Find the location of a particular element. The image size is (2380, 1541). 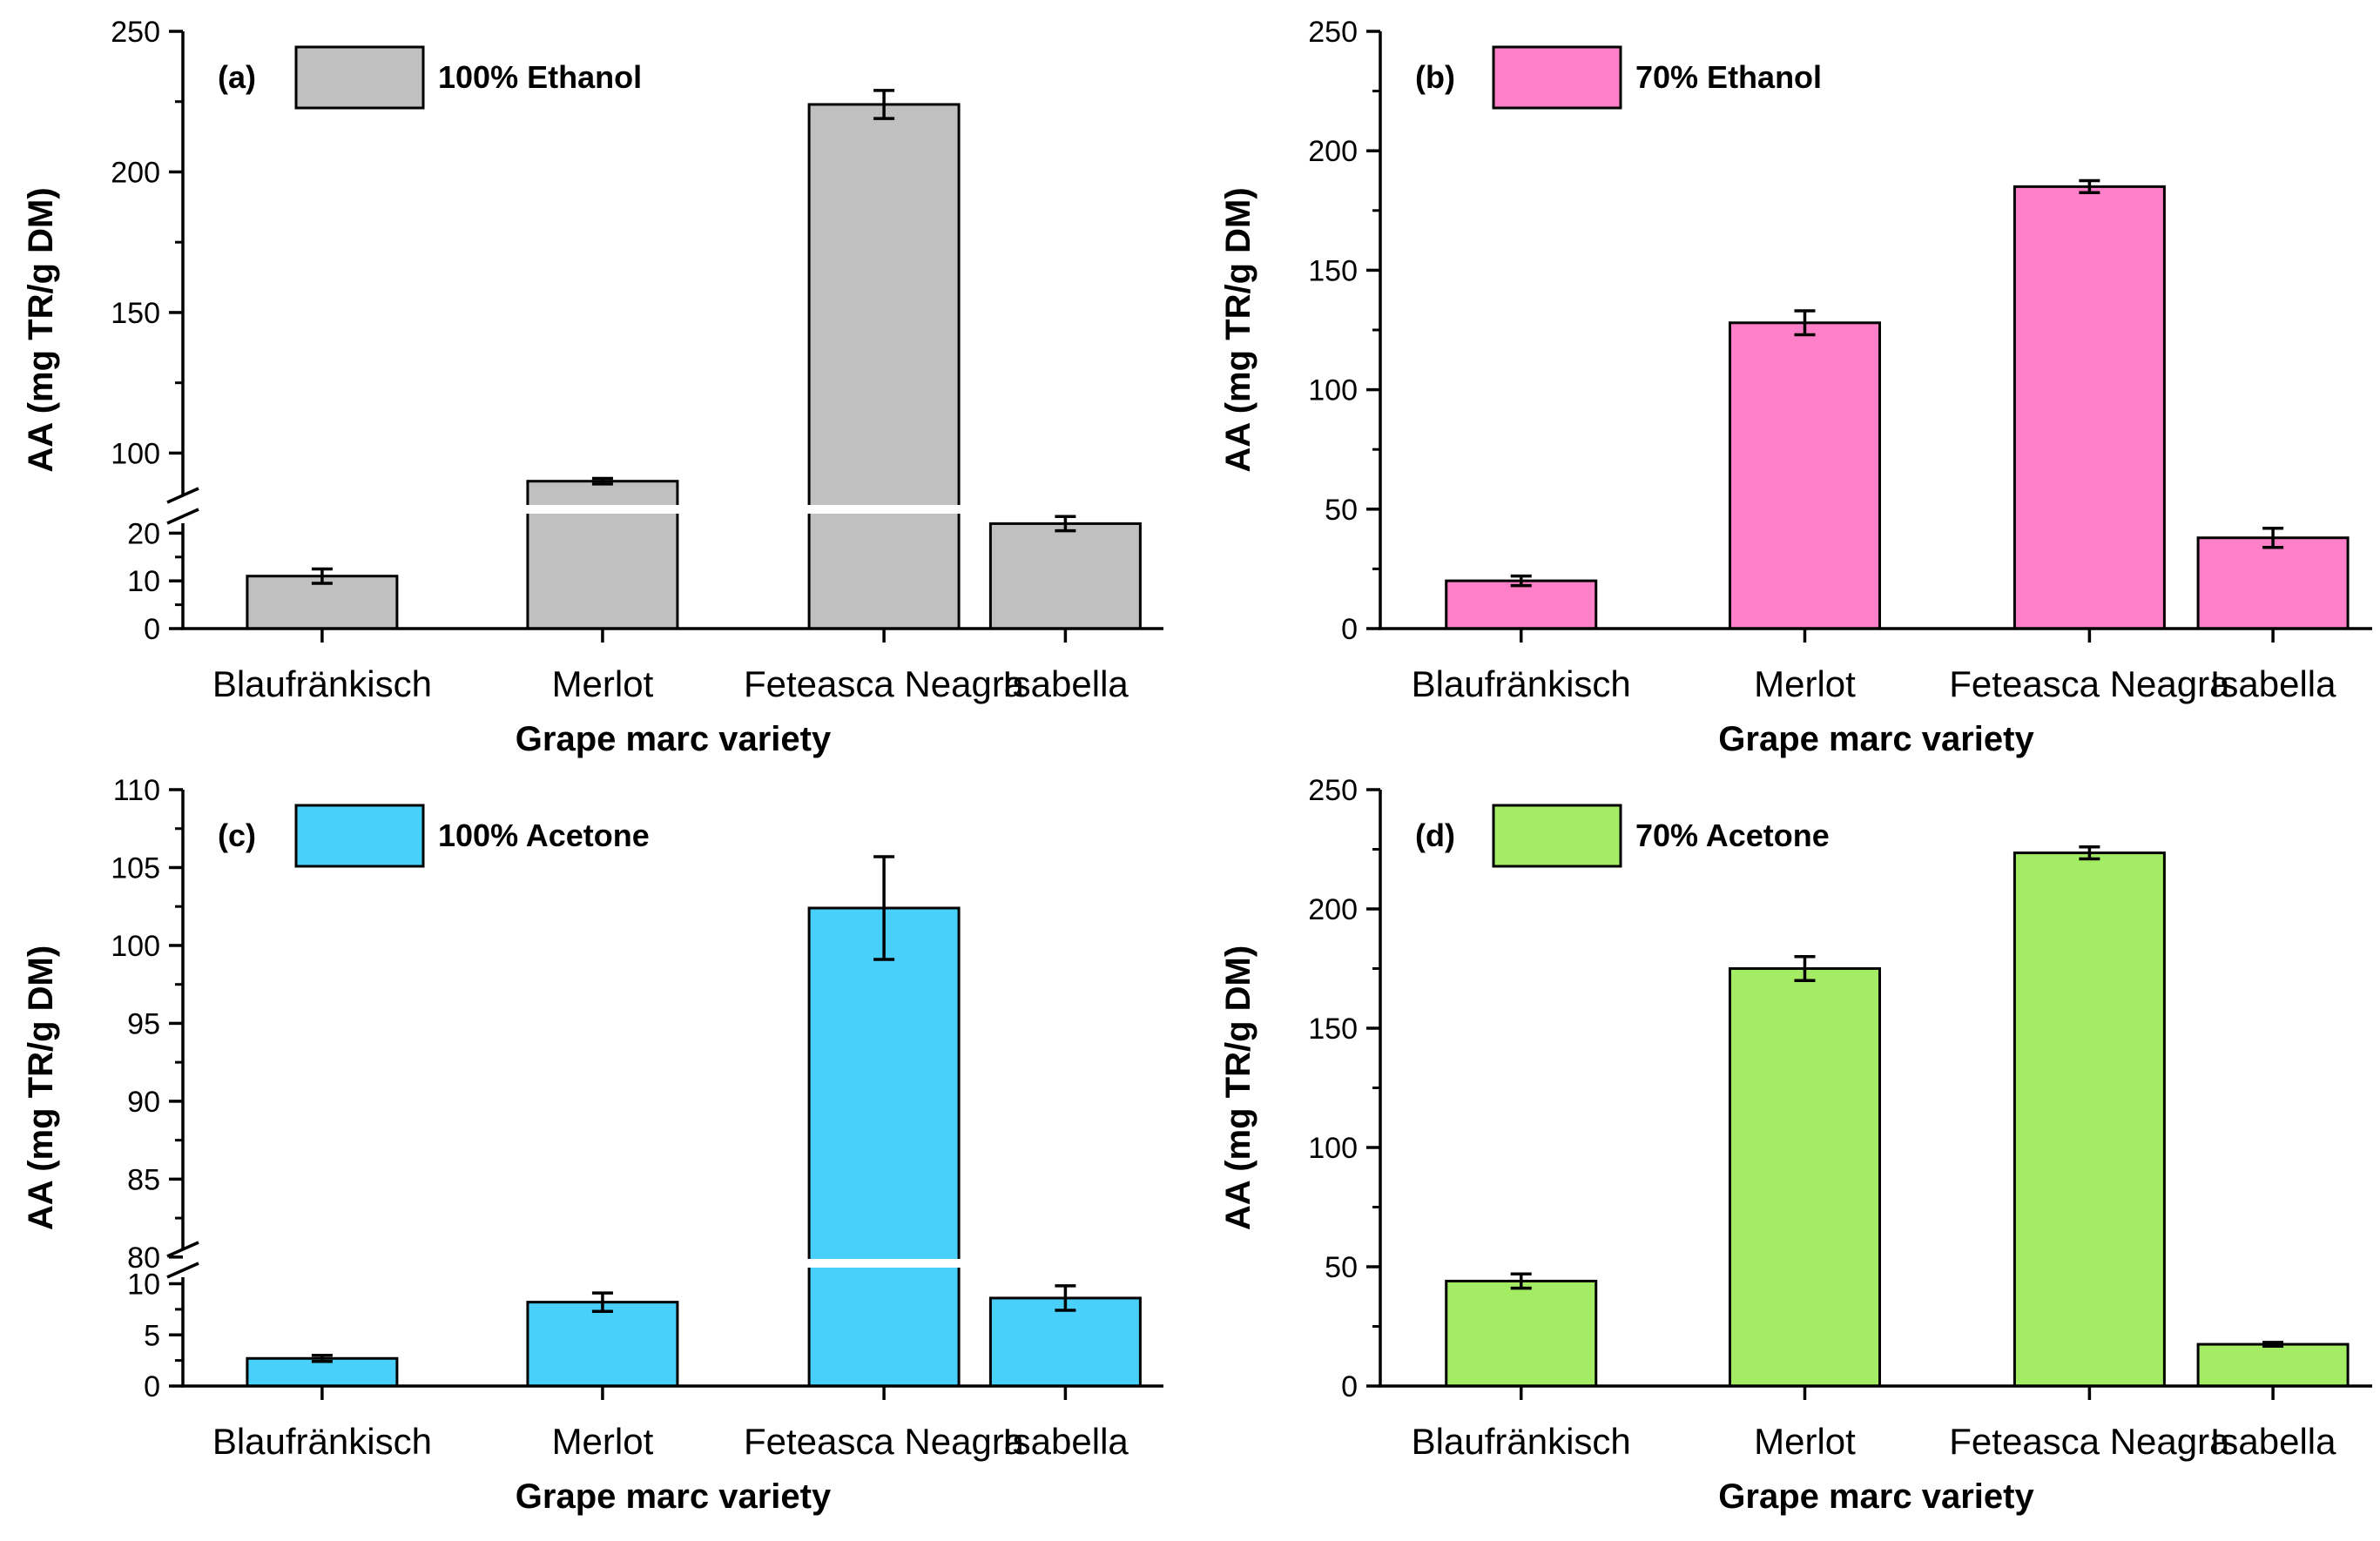

panel-label: (b) is located at coordinates (1435, 77).